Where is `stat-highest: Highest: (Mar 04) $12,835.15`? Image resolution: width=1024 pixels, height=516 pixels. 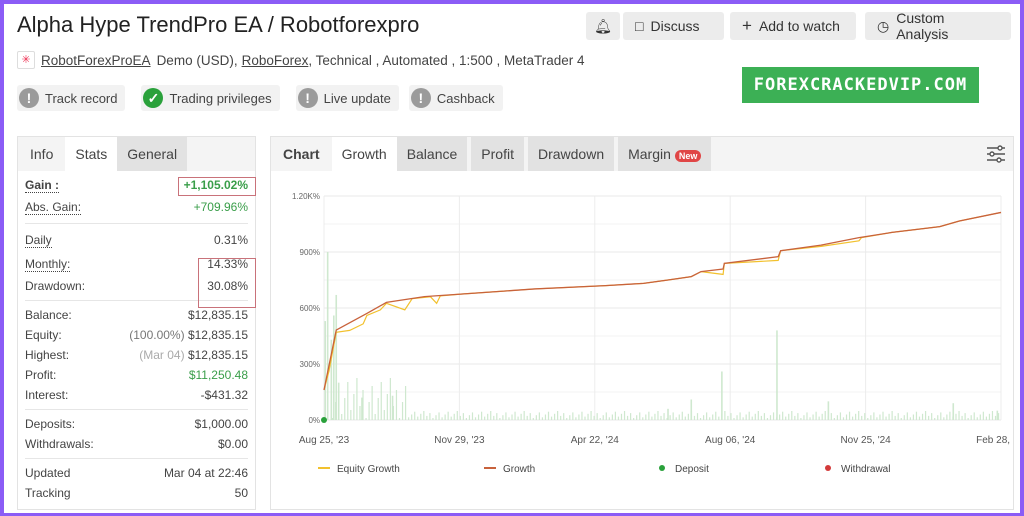
stat-highest: Highest: (Mar 04) $12,835.15 is located at coordinates (136, 355).